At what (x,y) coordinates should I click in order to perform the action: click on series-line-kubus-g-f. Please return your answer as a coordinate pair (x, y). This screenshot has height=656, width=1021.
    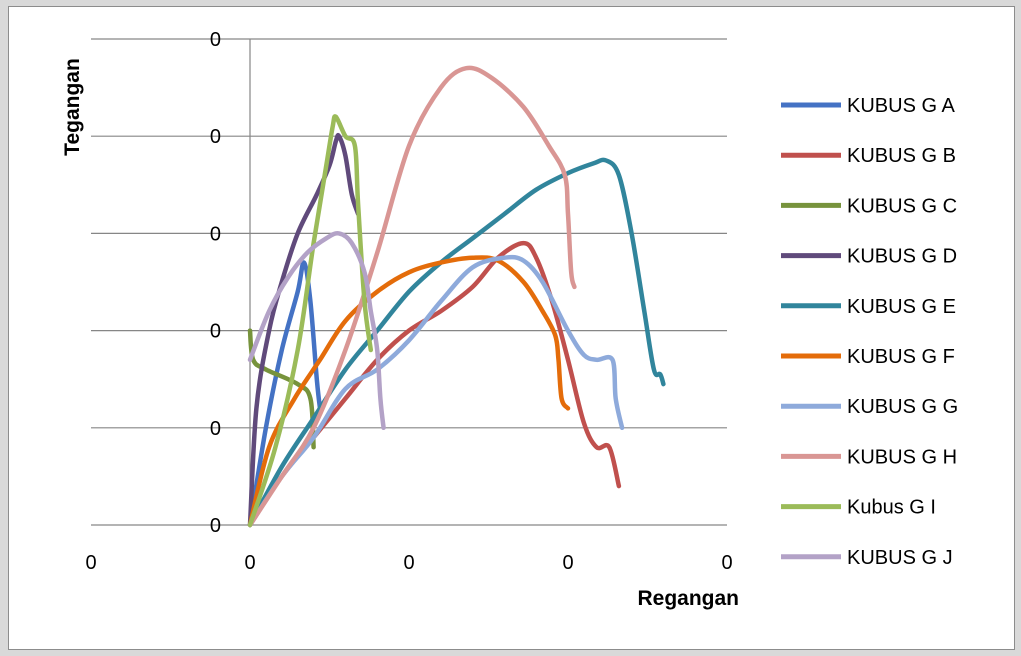
    Looking at the image, I should click on (409, 391).